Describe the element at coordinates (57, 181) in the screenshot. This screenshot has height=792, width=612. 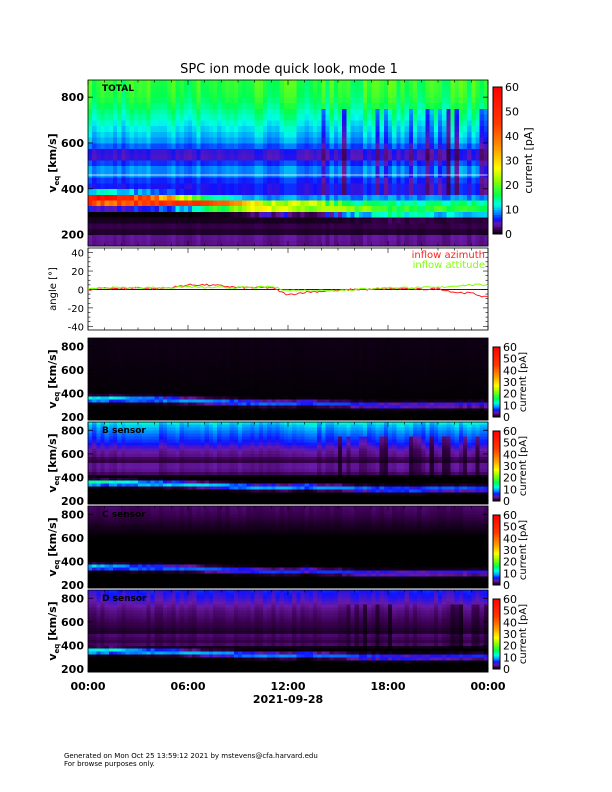
I see `y-label-subscript: eq` at that location.